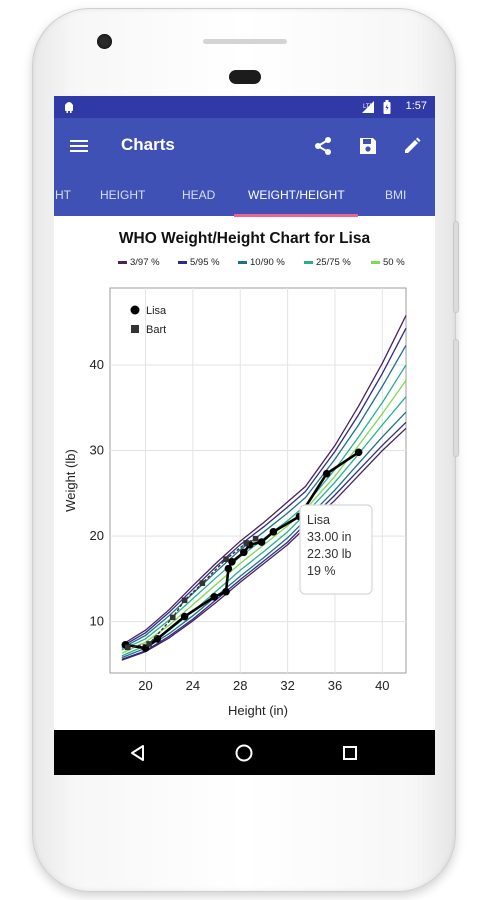  I want to click on legend-label: 50 %, so click(394, 262).